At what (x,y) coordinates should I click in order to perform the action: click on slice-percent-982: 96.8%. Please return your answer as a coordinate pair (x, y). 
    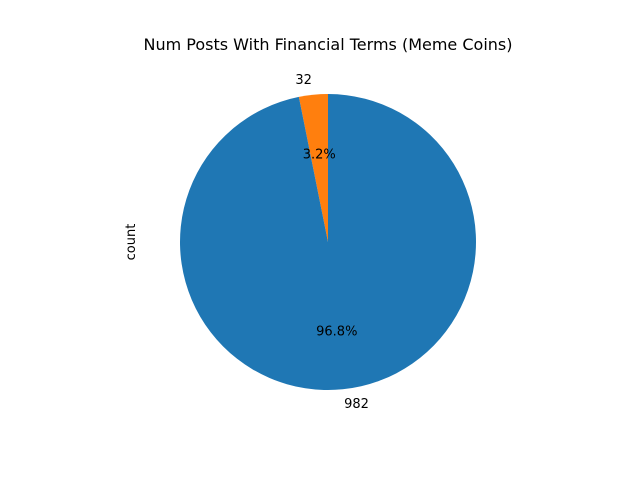
    Looking at the image, I should click on (336, 331).